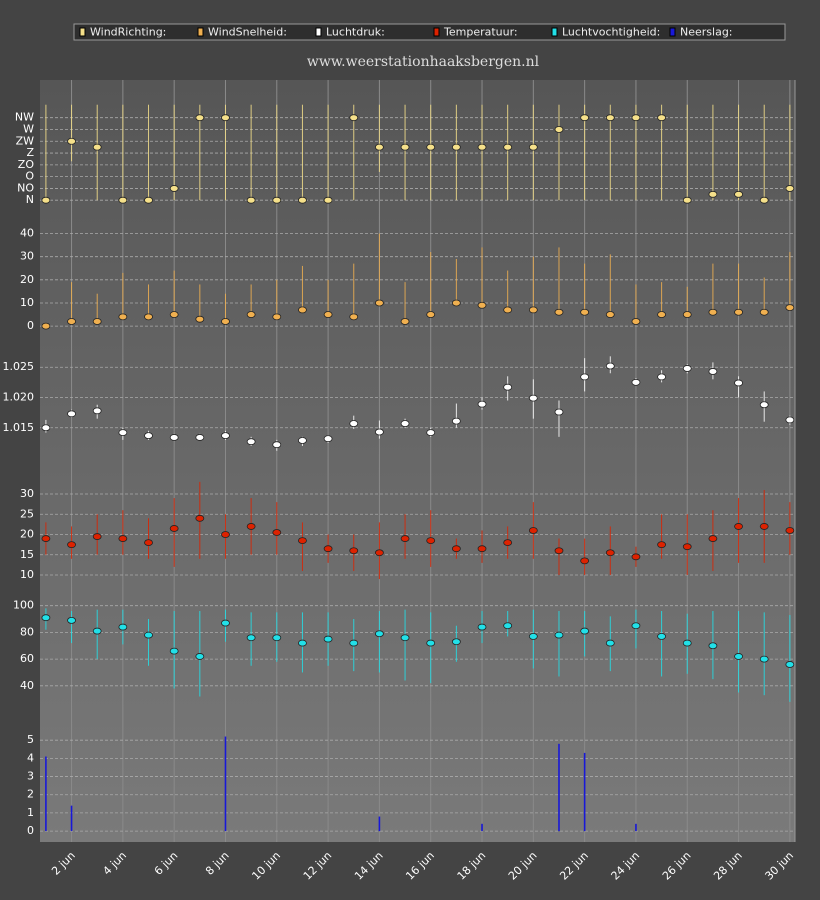 This screenshot has width=820, height=900. Describe the element at coordinates (24, 117) in the screenshot. I see `y-tick-label: NW` at that location.